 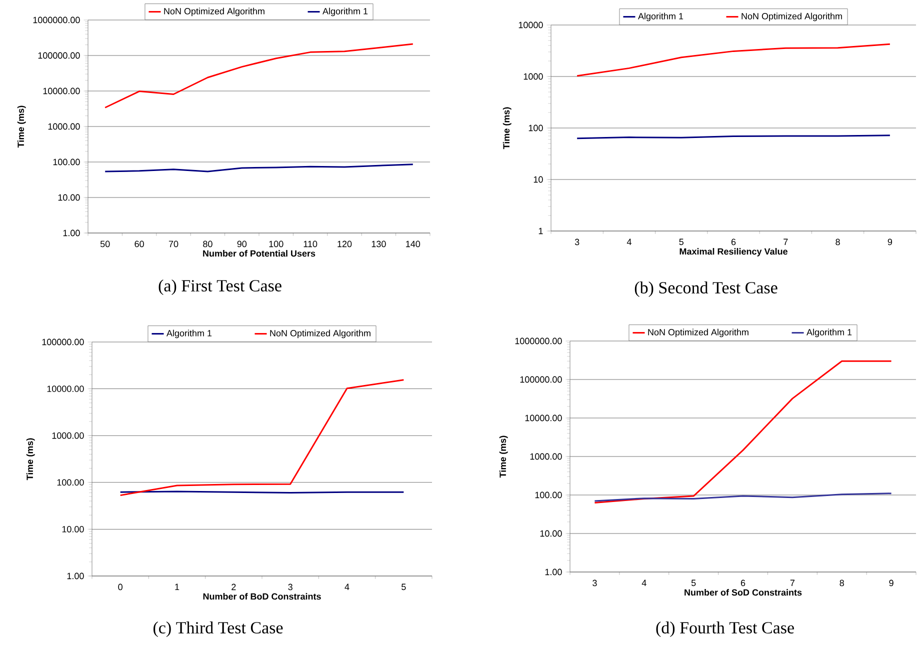 I want to click on x-axis-title: Maximal Resiliency Value, so click(x=734, y=252).